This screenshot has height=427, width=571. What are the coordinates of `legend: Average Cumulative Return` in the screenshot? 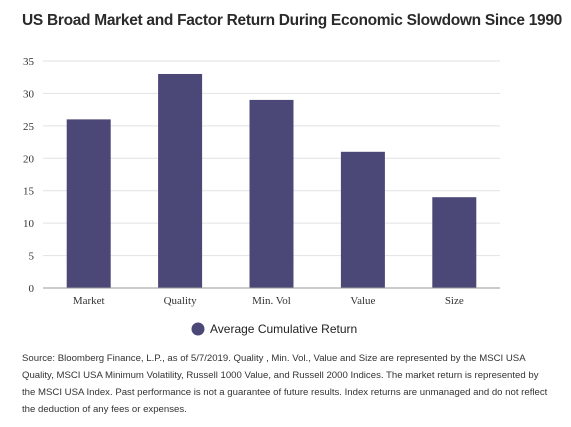 It's located at (274, 329).